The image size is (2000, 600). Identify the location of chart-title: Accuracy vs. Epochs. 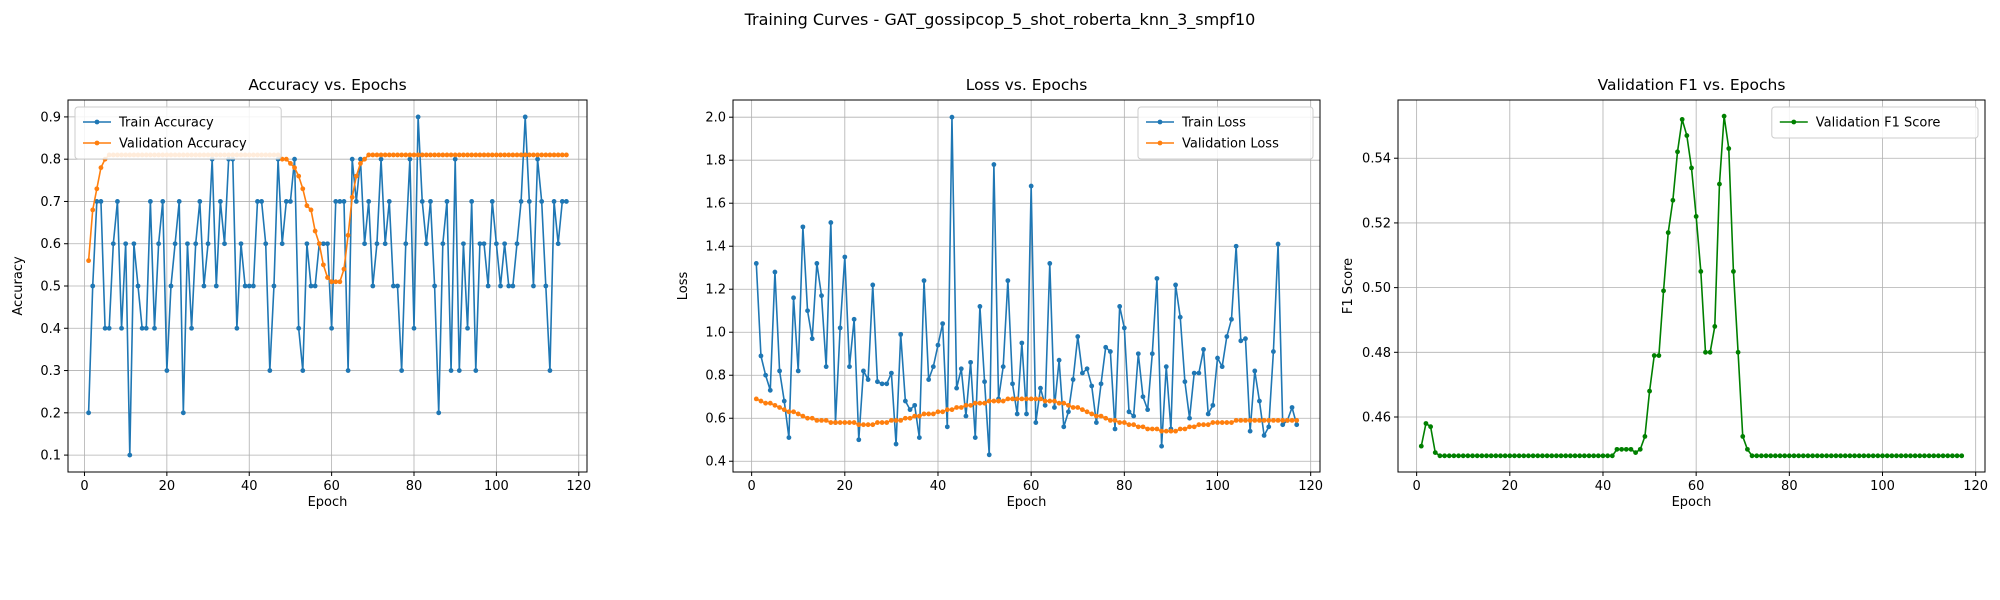
(327, 85).